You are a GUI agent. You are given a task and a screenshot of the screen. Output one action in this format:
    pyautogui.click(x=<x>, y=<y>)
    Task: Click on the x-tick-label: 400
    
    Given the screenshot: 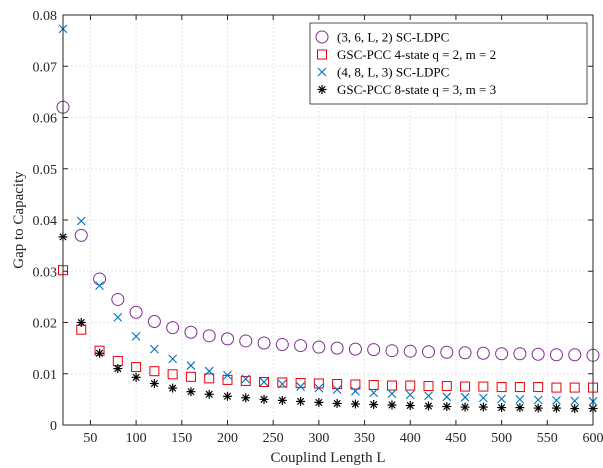 What is the action you would take?
    pyautogui.click(x=410, y=438)
    